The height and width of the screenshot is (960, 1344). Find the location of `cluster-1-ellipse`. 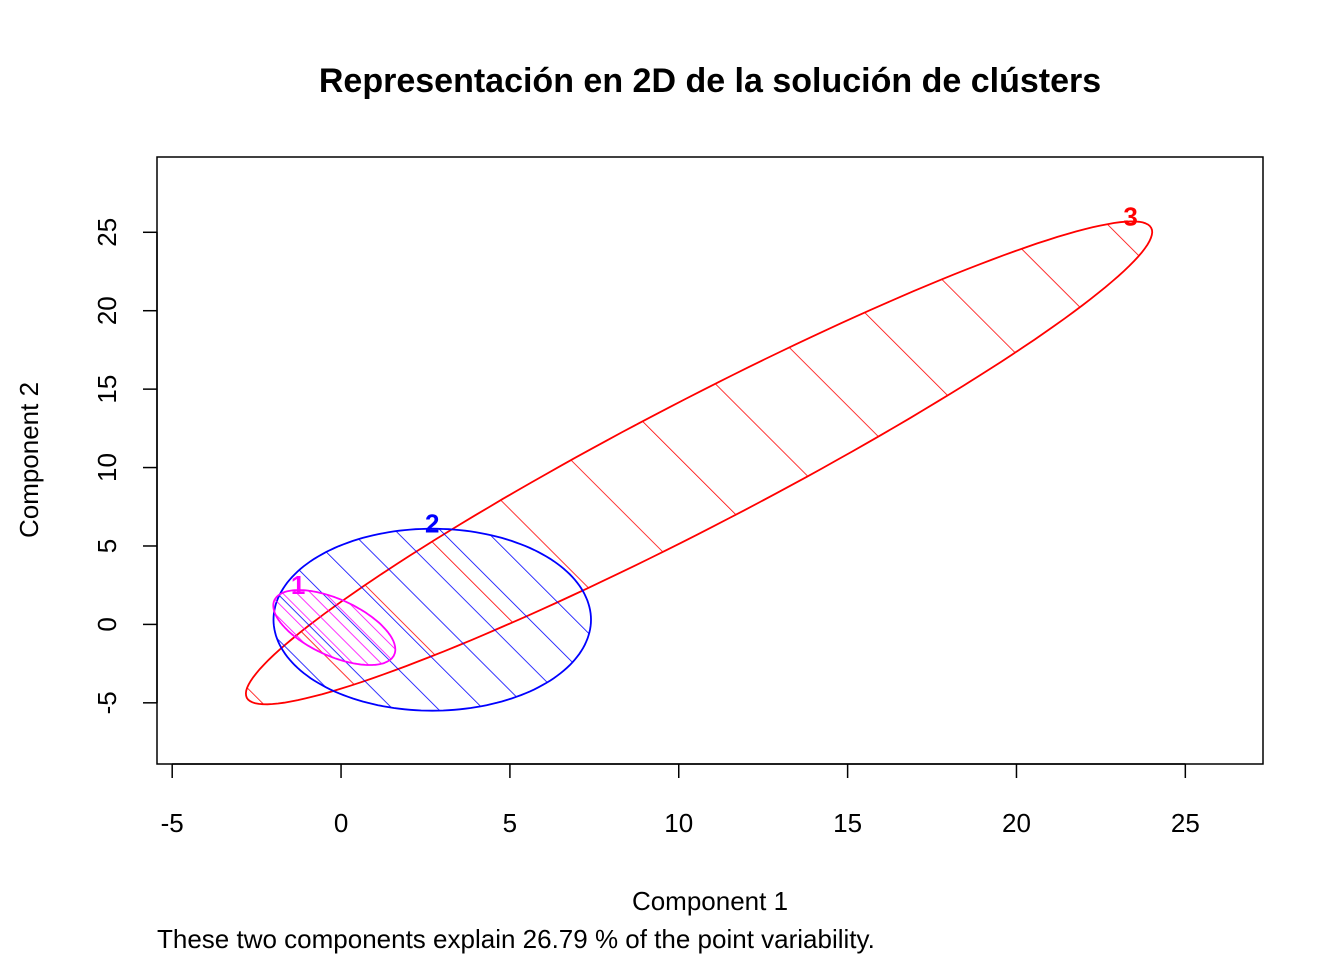

cluster-1-ellipse is located at coordinates (334, 627).